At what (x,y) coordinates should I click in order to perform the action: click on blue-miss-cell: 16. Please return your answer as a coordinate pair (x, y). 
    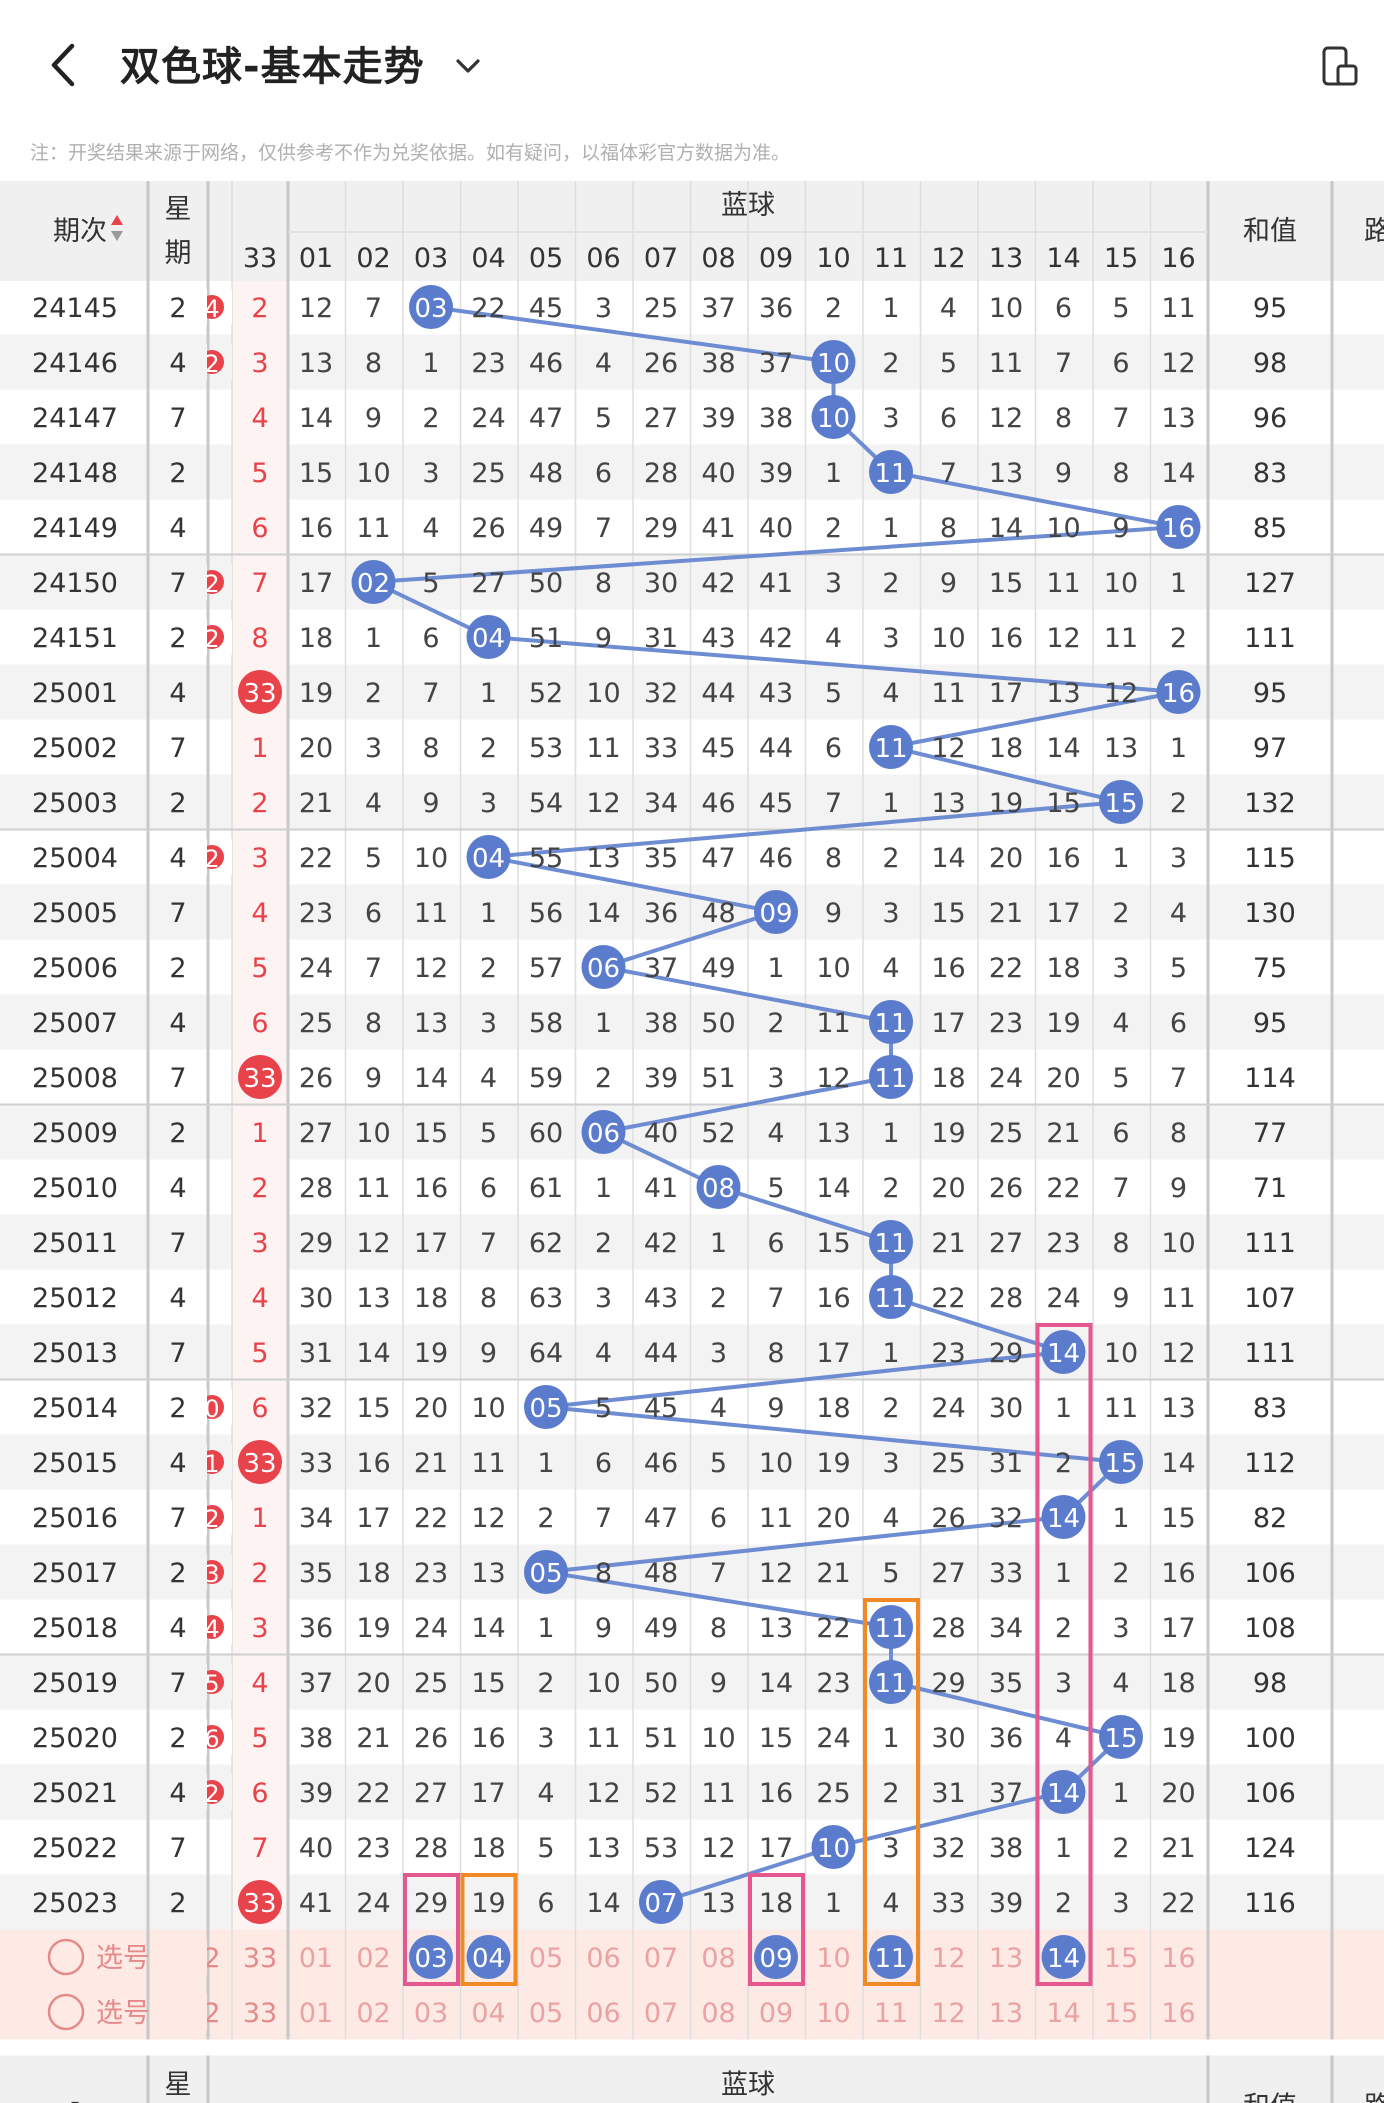
    Looking at the image, I should click on (776, 1793).